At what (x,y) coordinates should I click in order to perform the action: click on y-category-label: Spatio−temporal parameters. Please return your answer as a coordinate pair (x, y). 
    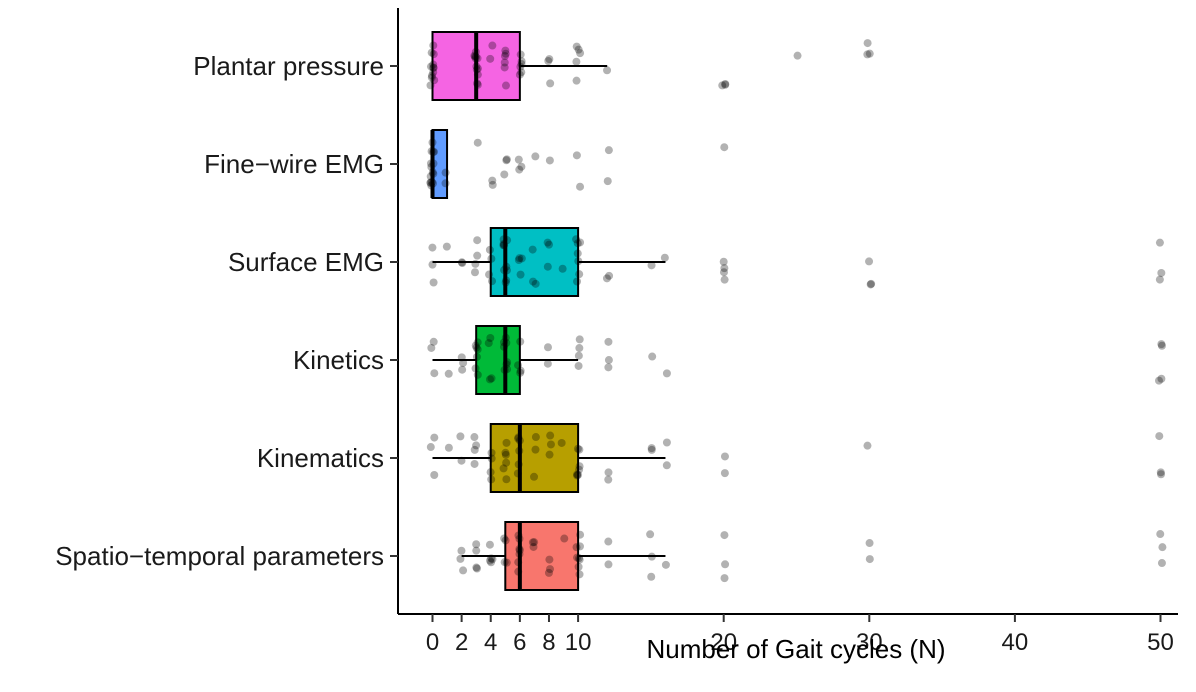
    Looking at the image, I should click on (219, 556).